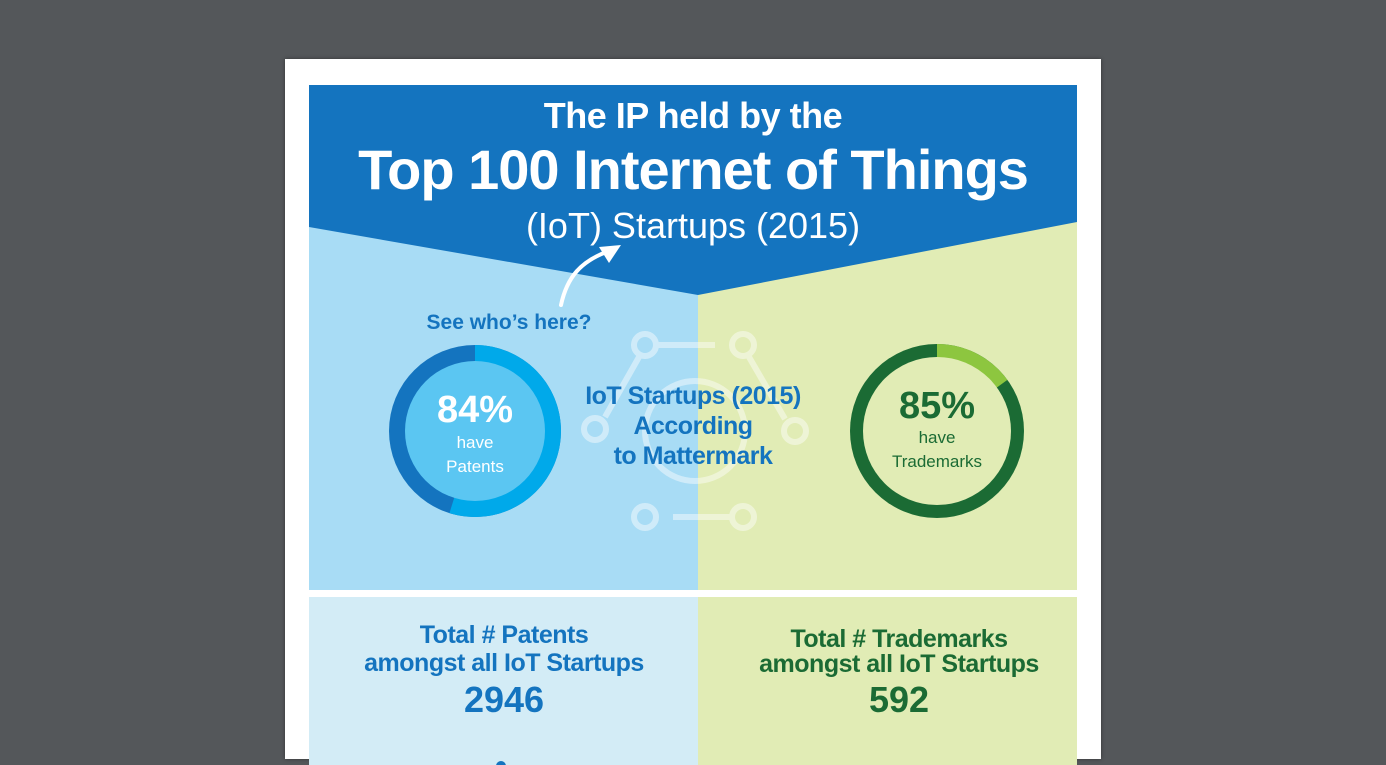 The image size is (1386, 765). I want to click on patents-ring-inner, so click(475, 431).